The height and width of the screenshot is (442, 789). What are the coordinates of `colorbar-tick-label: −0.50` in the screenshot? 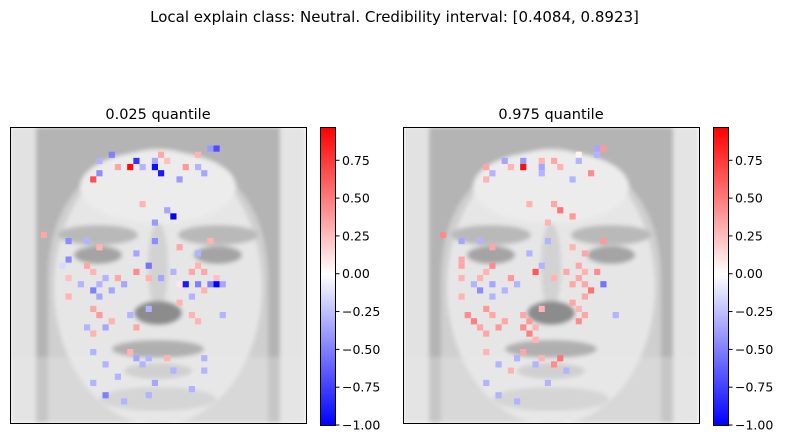 It's located at (754, 349).